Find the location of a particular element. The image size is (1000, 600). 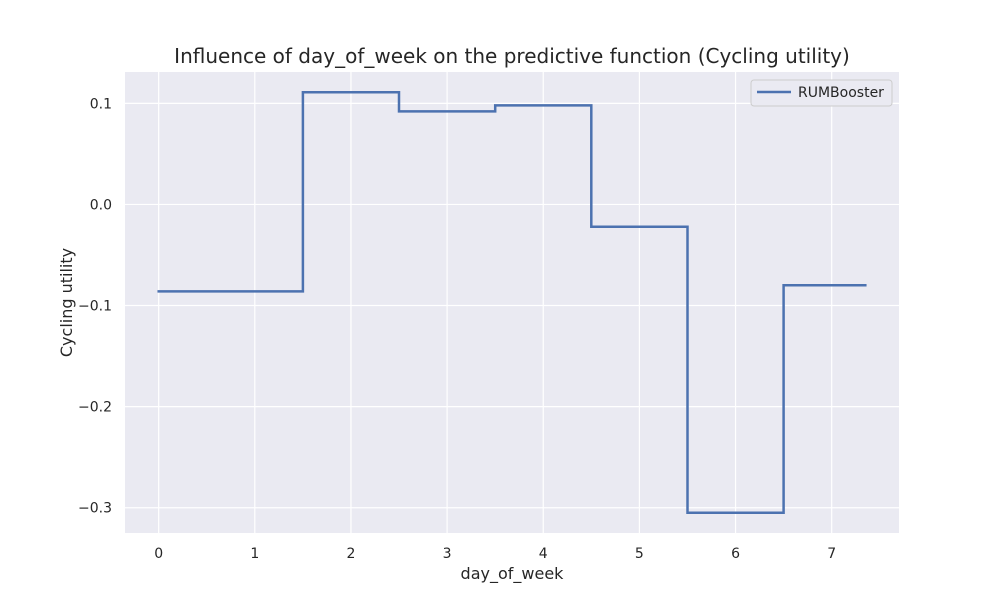

y-tick-label: 0.1 is located at coordinates (101, 104).